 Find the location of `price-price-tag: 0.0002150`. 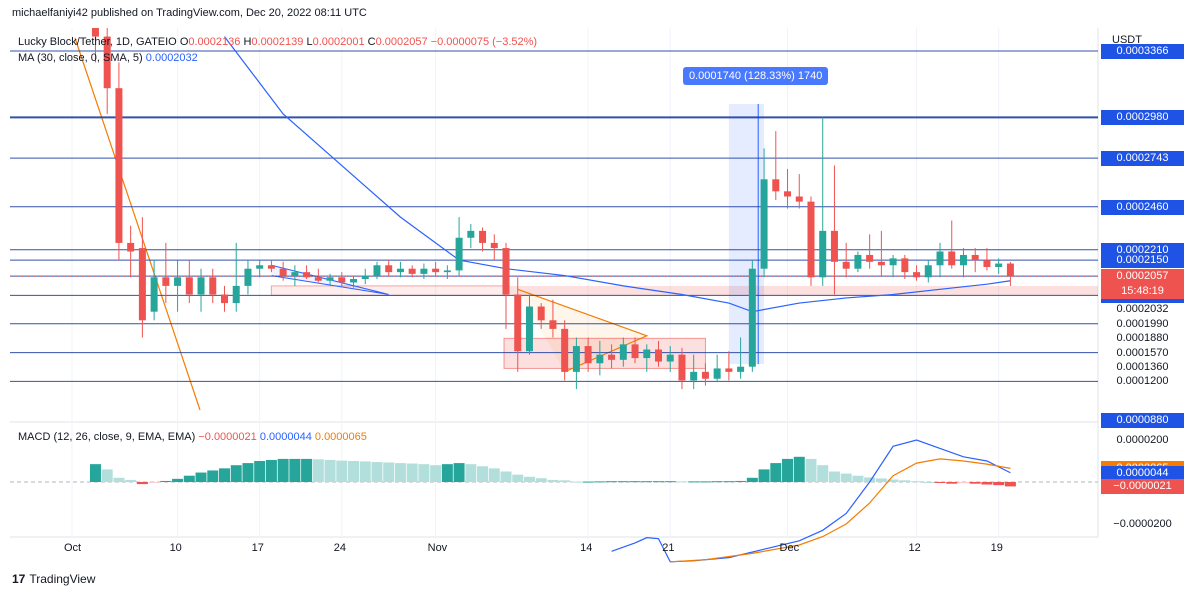

price-price-tag: 0.0002150 is located at coordinates (1142, 261).